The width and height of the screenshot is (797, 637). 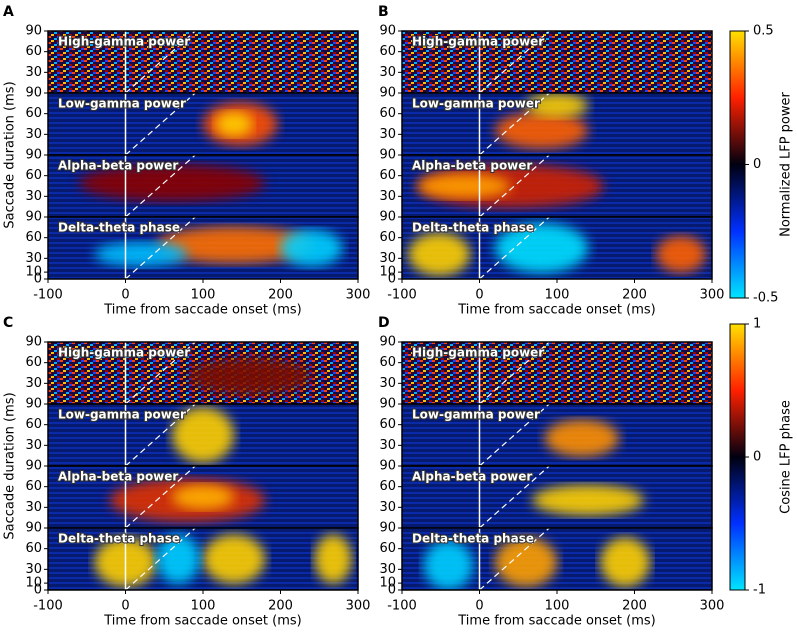 I want to click on panel-letter: B, so click(x=383, y=12).